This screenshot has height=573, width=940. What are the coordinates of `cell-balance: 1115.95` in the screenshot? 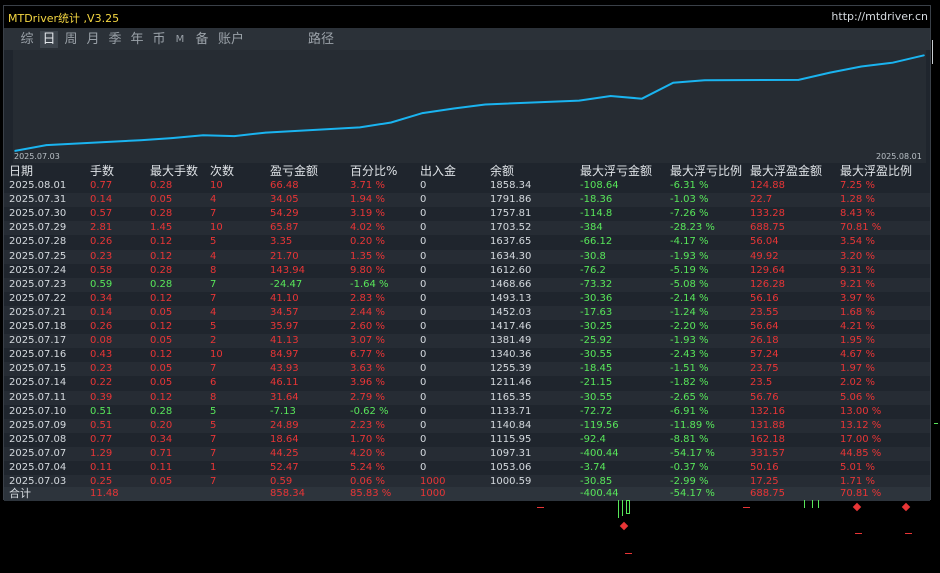 It's located at (511, 439).